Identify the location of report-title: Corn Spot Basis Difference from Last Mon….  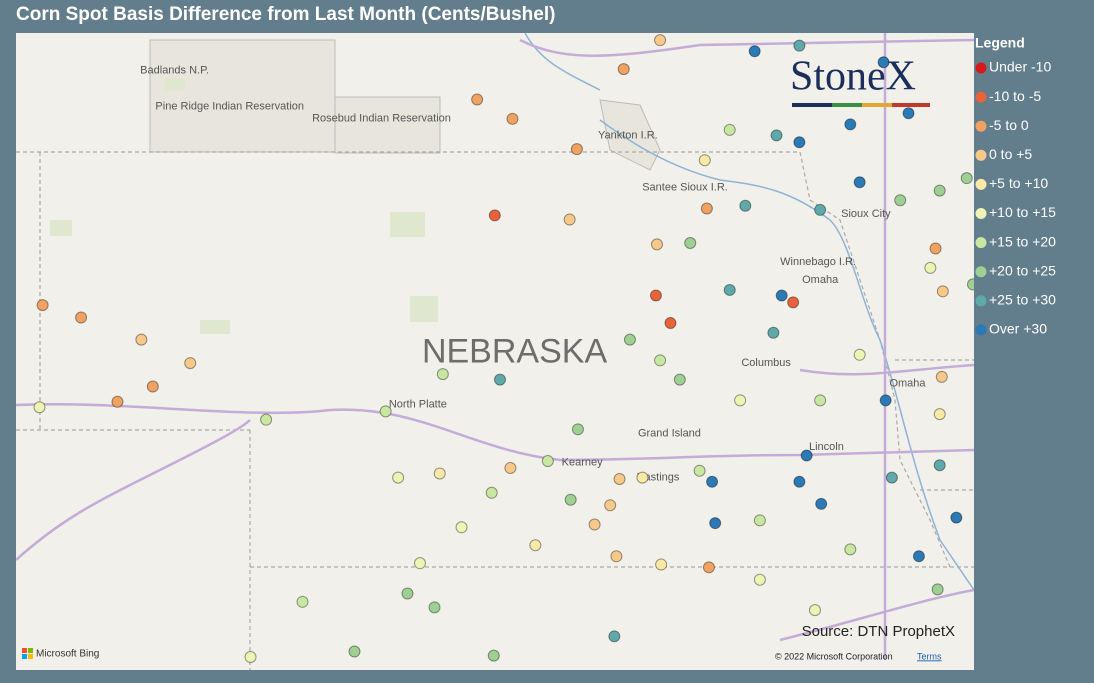
(285, 14).